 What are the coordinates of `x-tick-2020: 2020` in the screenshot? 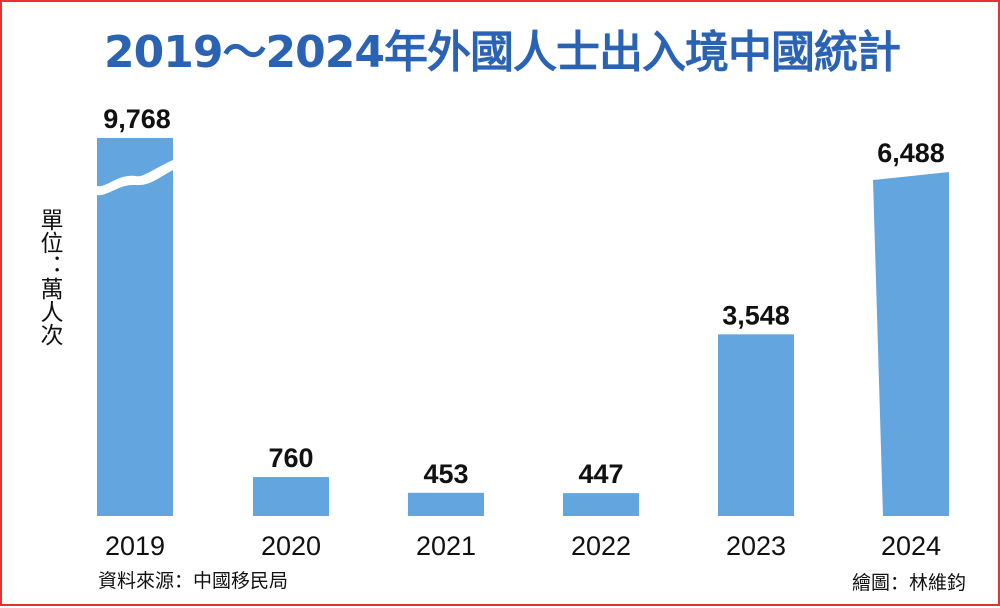 It's located at (291, 546).